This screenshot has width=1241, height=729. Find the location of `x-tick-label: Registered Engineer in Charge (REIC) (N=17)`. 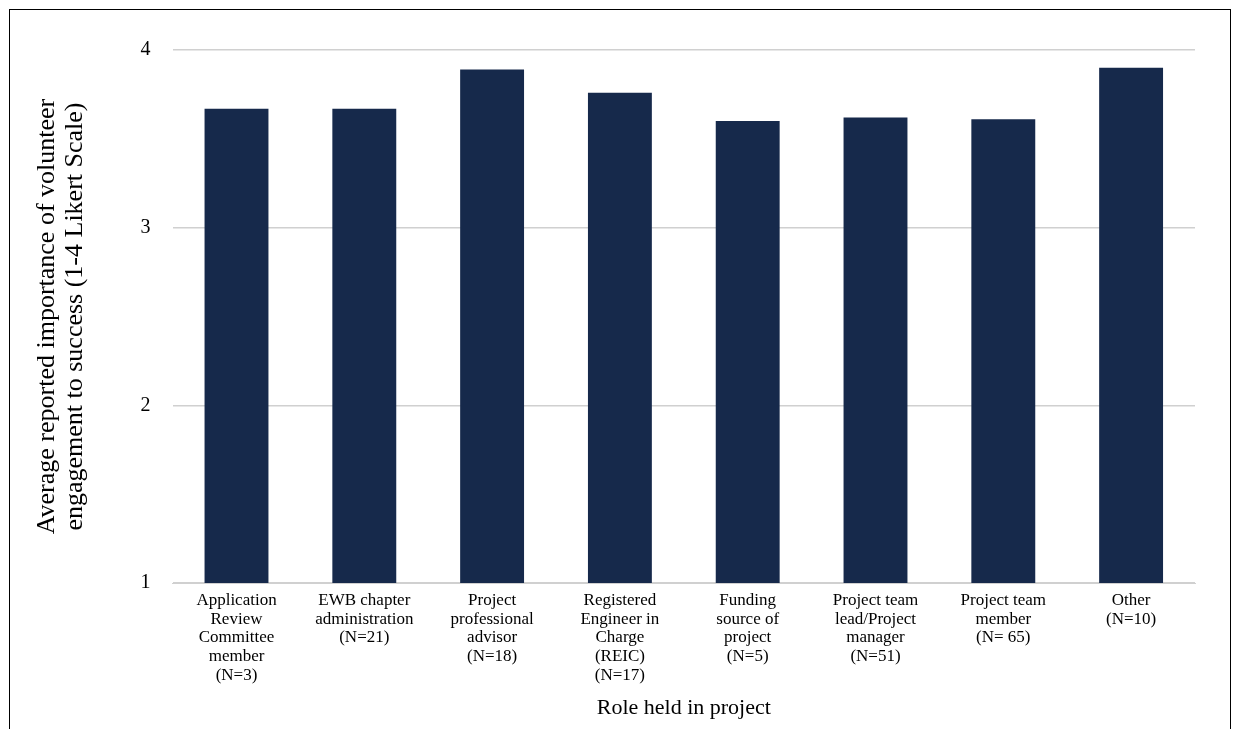

x-tick-label: Registered Engineer in Charge (REIC) (N=17) is located at coordinates (620, 636).